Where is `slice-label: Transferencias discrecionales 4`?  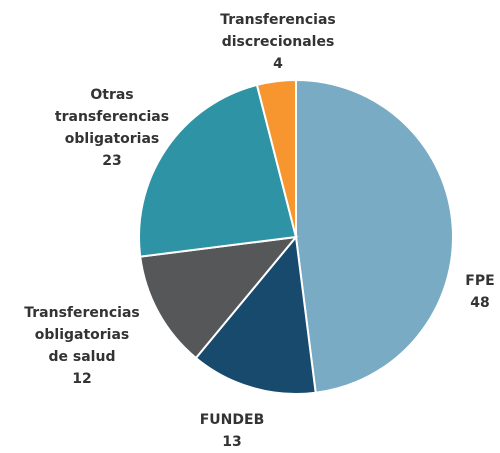
slice-label: Transferencias discrecionales 4 is located at coordinates (278, 42).